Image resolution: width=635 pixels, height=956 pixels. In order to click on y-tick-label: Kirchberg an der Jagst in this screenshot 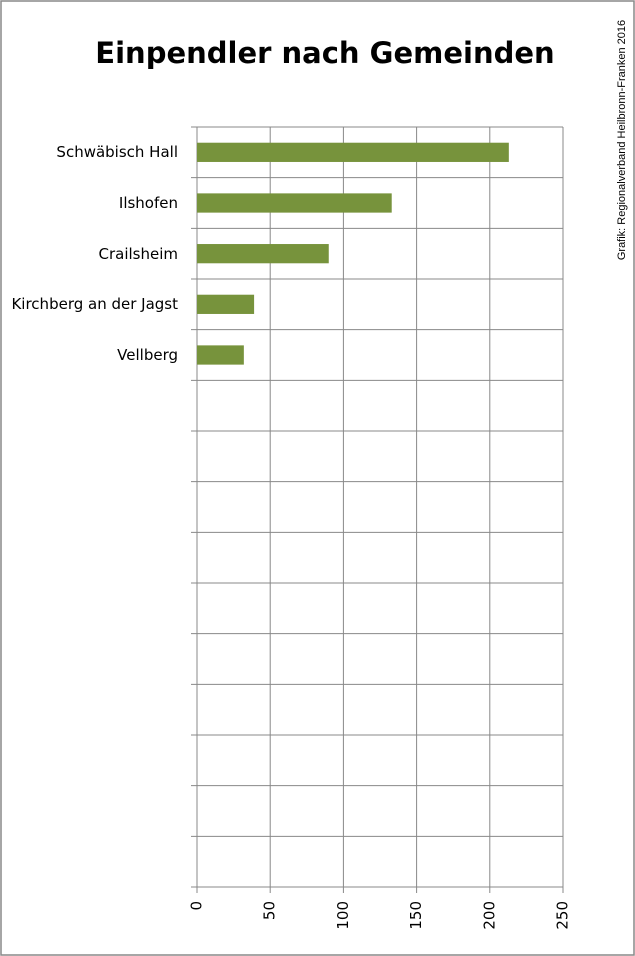, I will do `click(94, 304)`.